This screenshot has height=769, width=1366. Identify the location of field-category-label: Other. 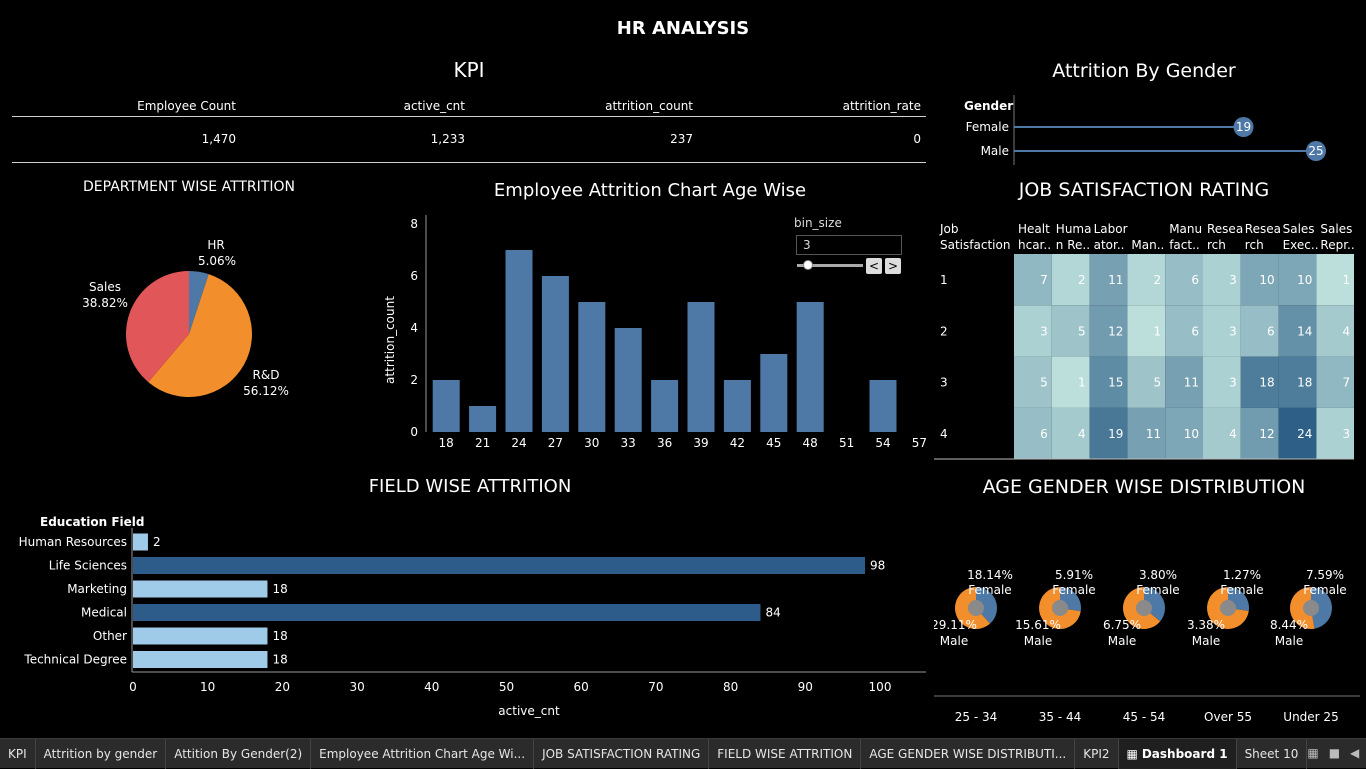
(110, 636).